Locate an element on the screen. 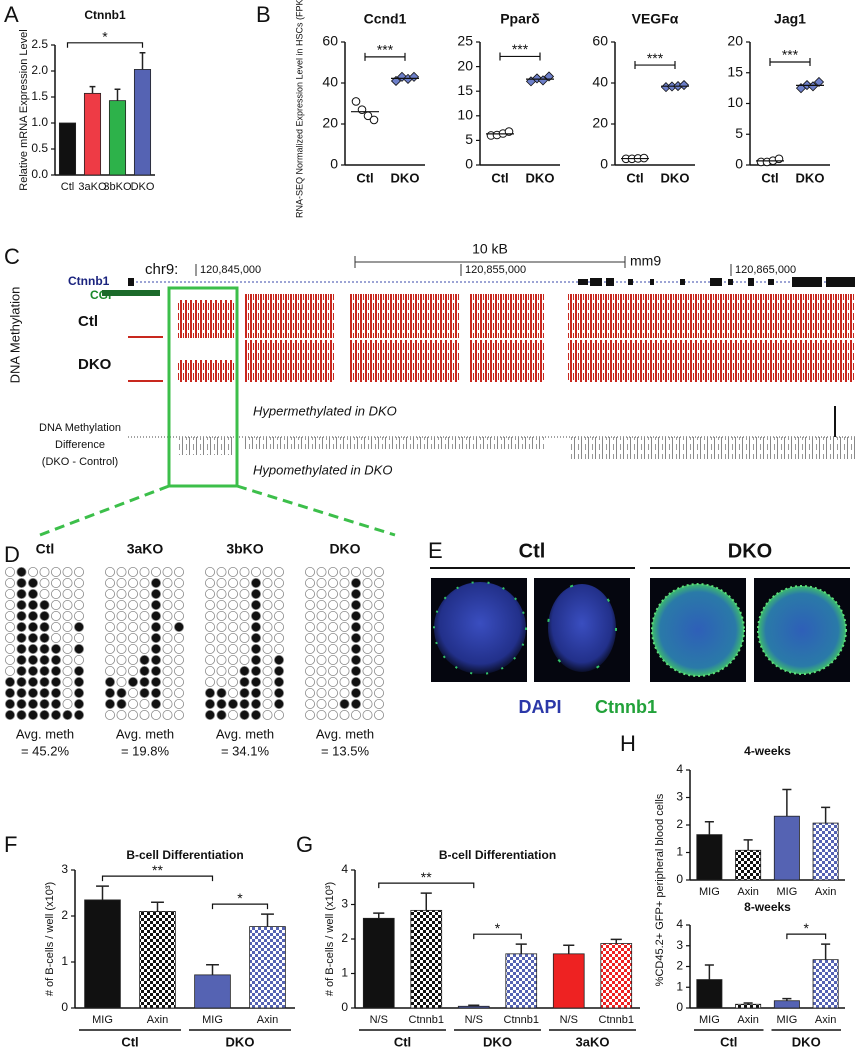  chart-title: VEGFα is located at coordinates (655, 19).